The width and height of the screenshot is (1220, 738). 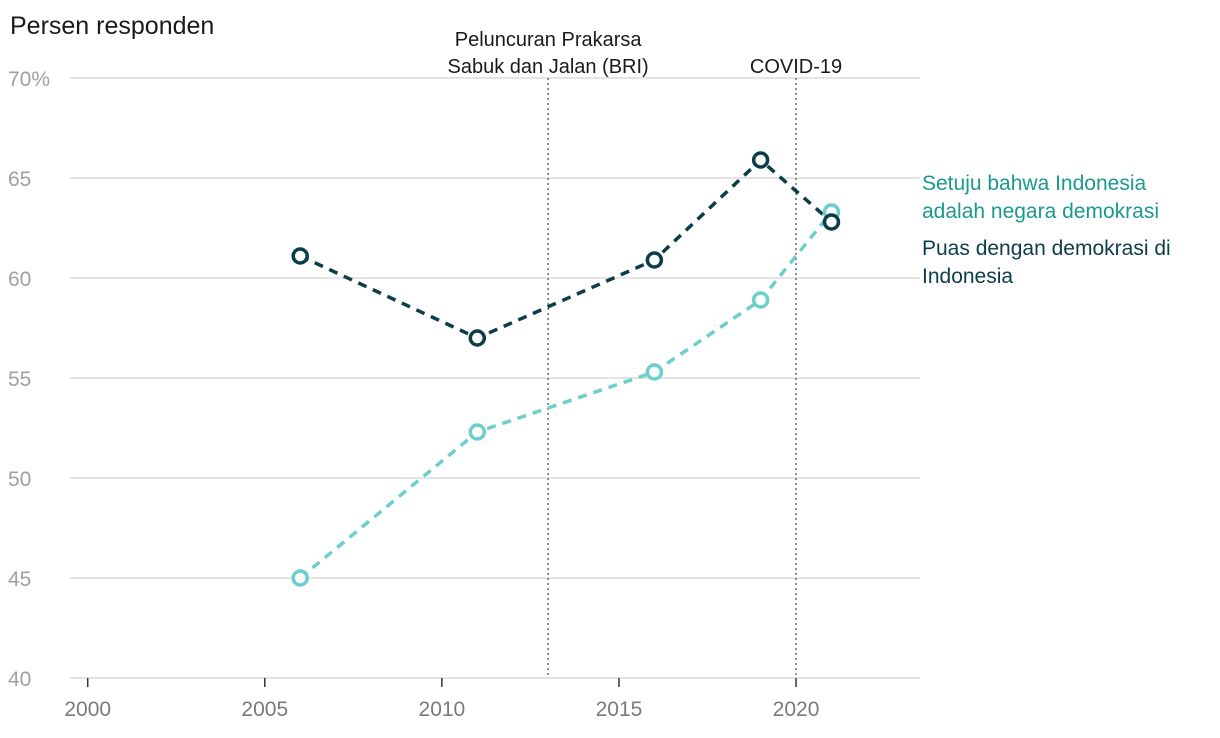 What do you see at coordinates (19, 579) in the screenshot?
I see `y-tick-label-45: 45` at bounding box center [19, 579].